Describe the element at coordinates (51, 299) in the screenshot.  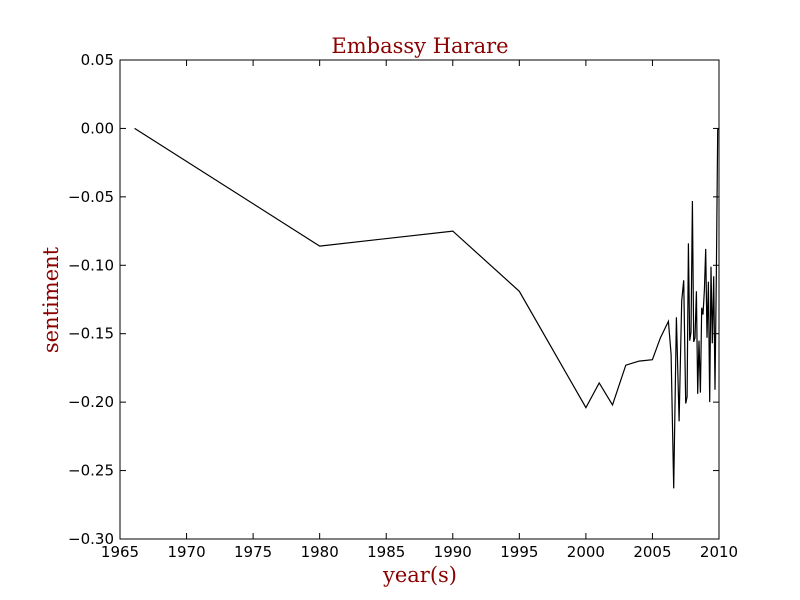
I see `y-axis-label: sentiment` at that location.